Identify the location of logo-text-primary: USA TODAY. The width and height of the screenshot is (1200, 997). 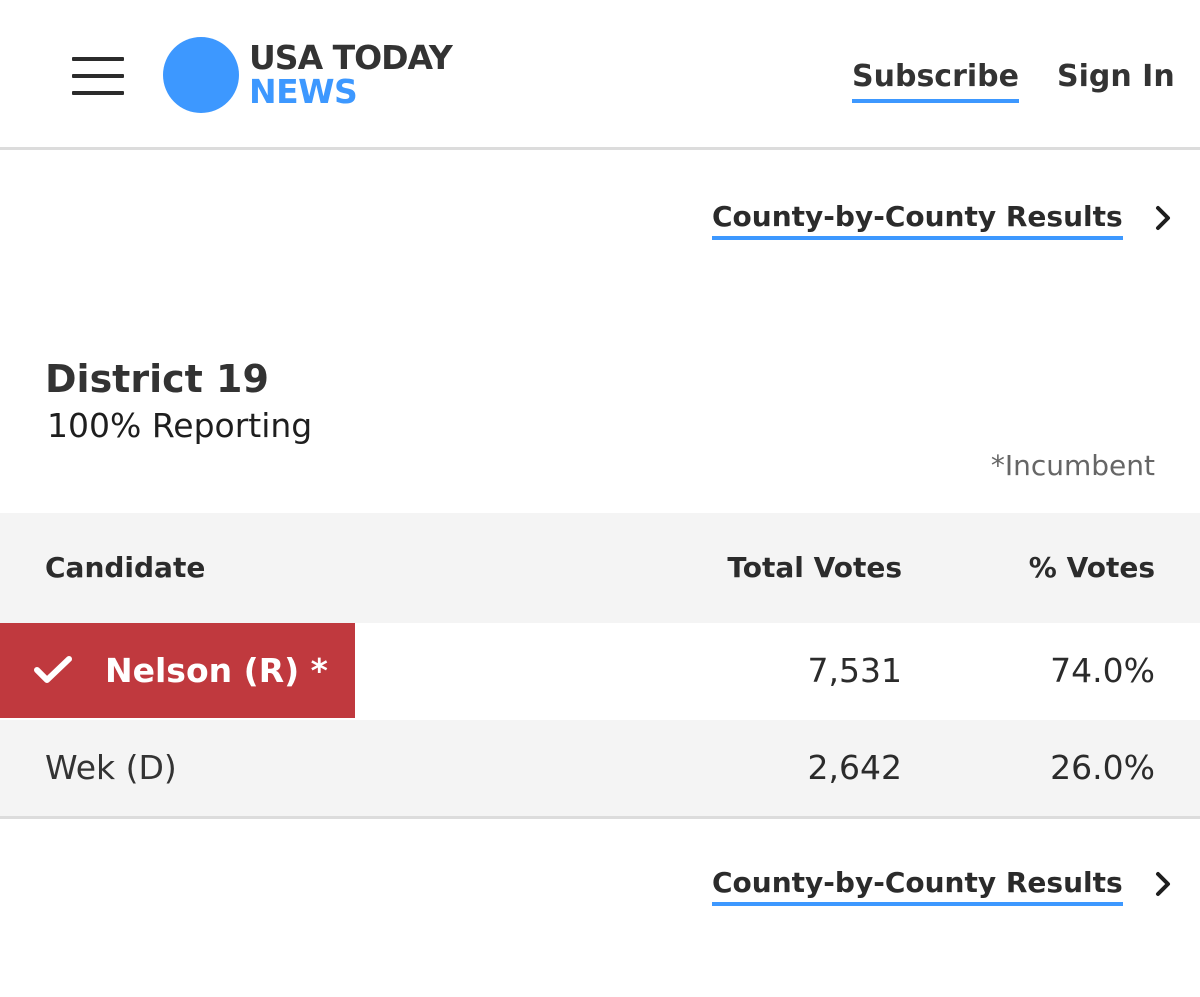
(351, 57).